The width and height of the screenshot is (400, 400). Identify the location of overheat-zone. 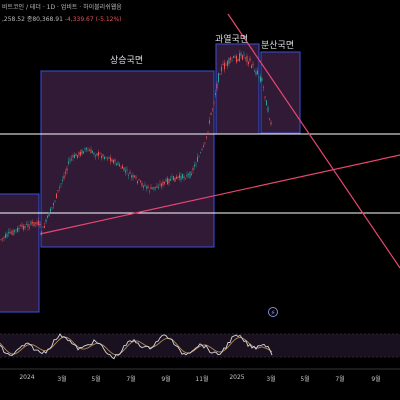
(237, 89).